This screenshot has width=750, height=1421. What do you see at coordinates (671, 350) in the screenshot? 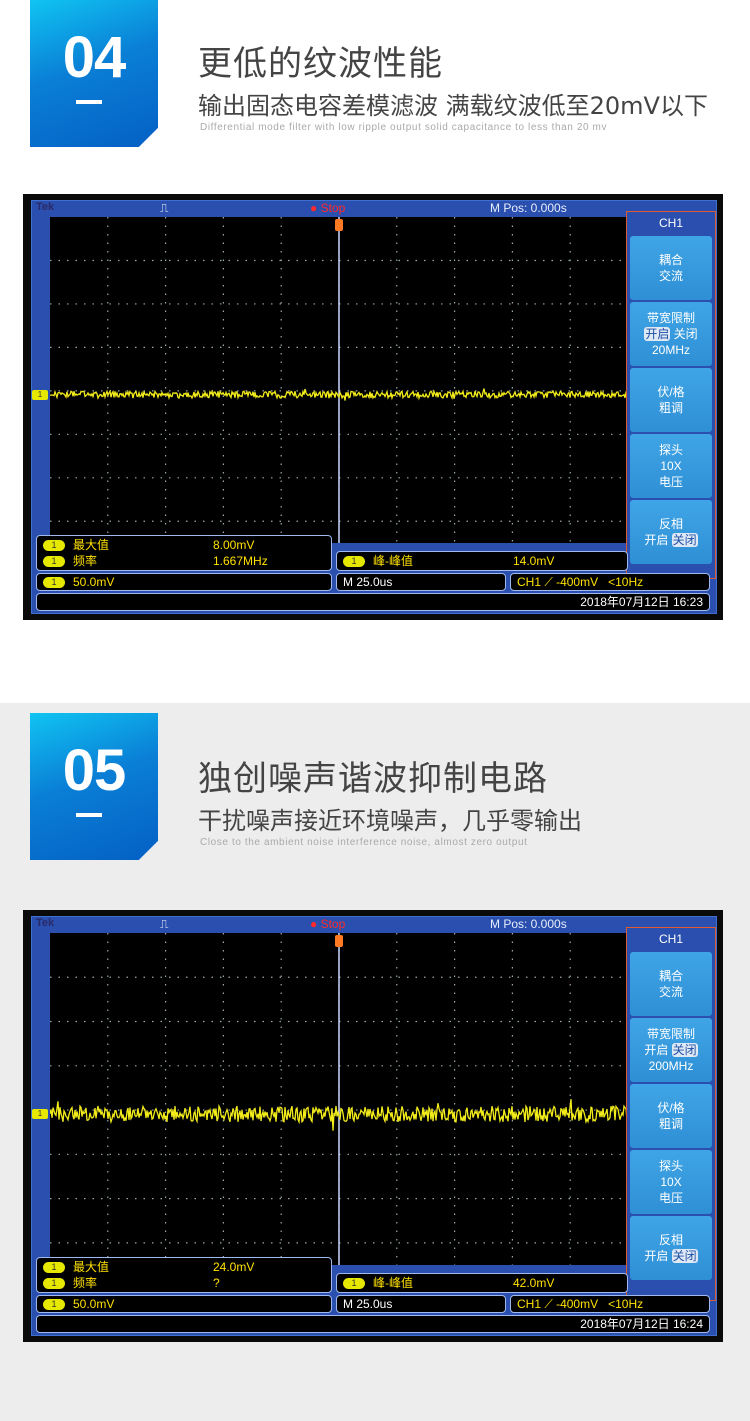
I see `bw-value: 20MHz` at bounding box center [671, 350].